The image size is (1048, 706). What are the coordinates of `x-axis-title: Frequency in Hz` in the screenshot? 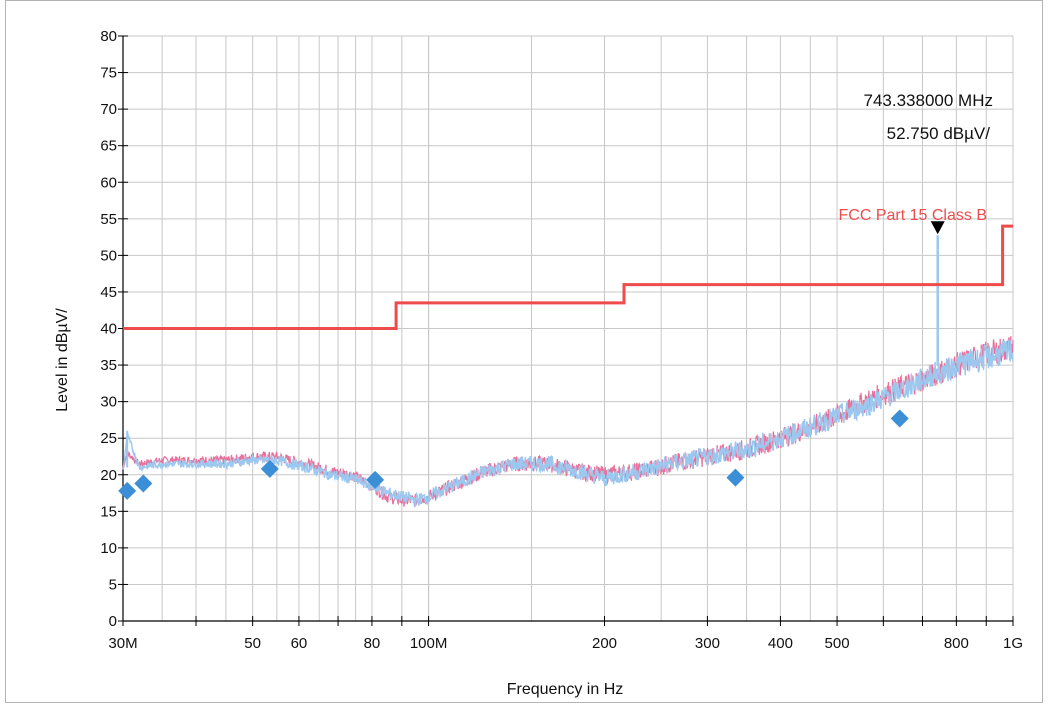 It's located at (565, 689).